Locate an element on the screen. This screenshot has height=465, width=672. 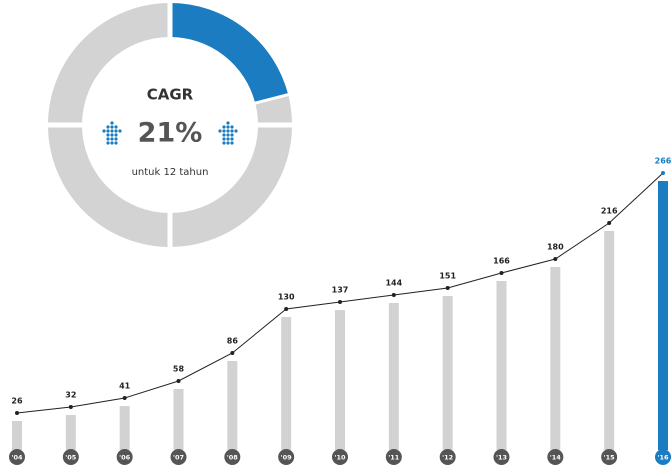
x-tick-label: '07 is located at coordinates (178, 458).